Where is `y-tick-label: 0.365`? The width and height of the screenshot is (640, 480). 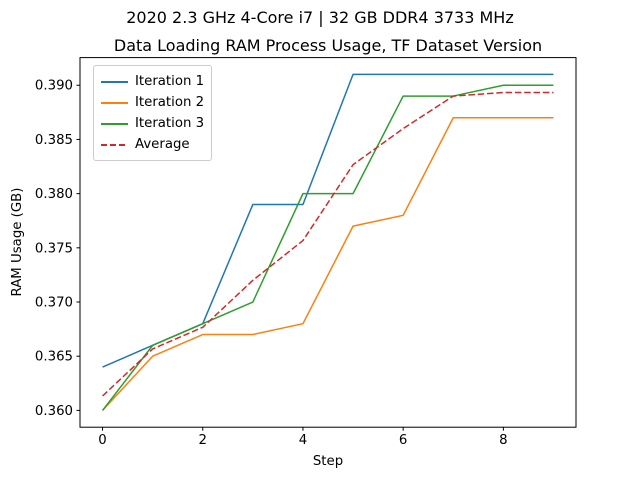
y-tick-label: 0.365 is located at coordinates (54, 357).